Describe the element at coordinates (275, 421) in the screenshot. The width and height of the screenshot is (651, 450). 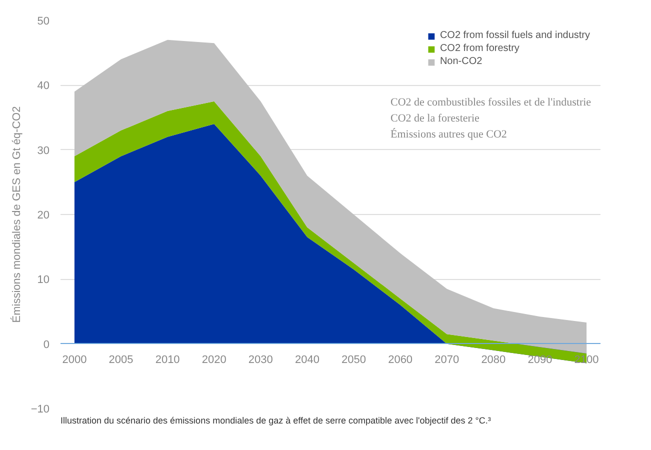
I see `text: Illustration du scénario des émissions mondiales de gaz à effet de serre compatible avec l'objectif des 2 °C.³` at that location.